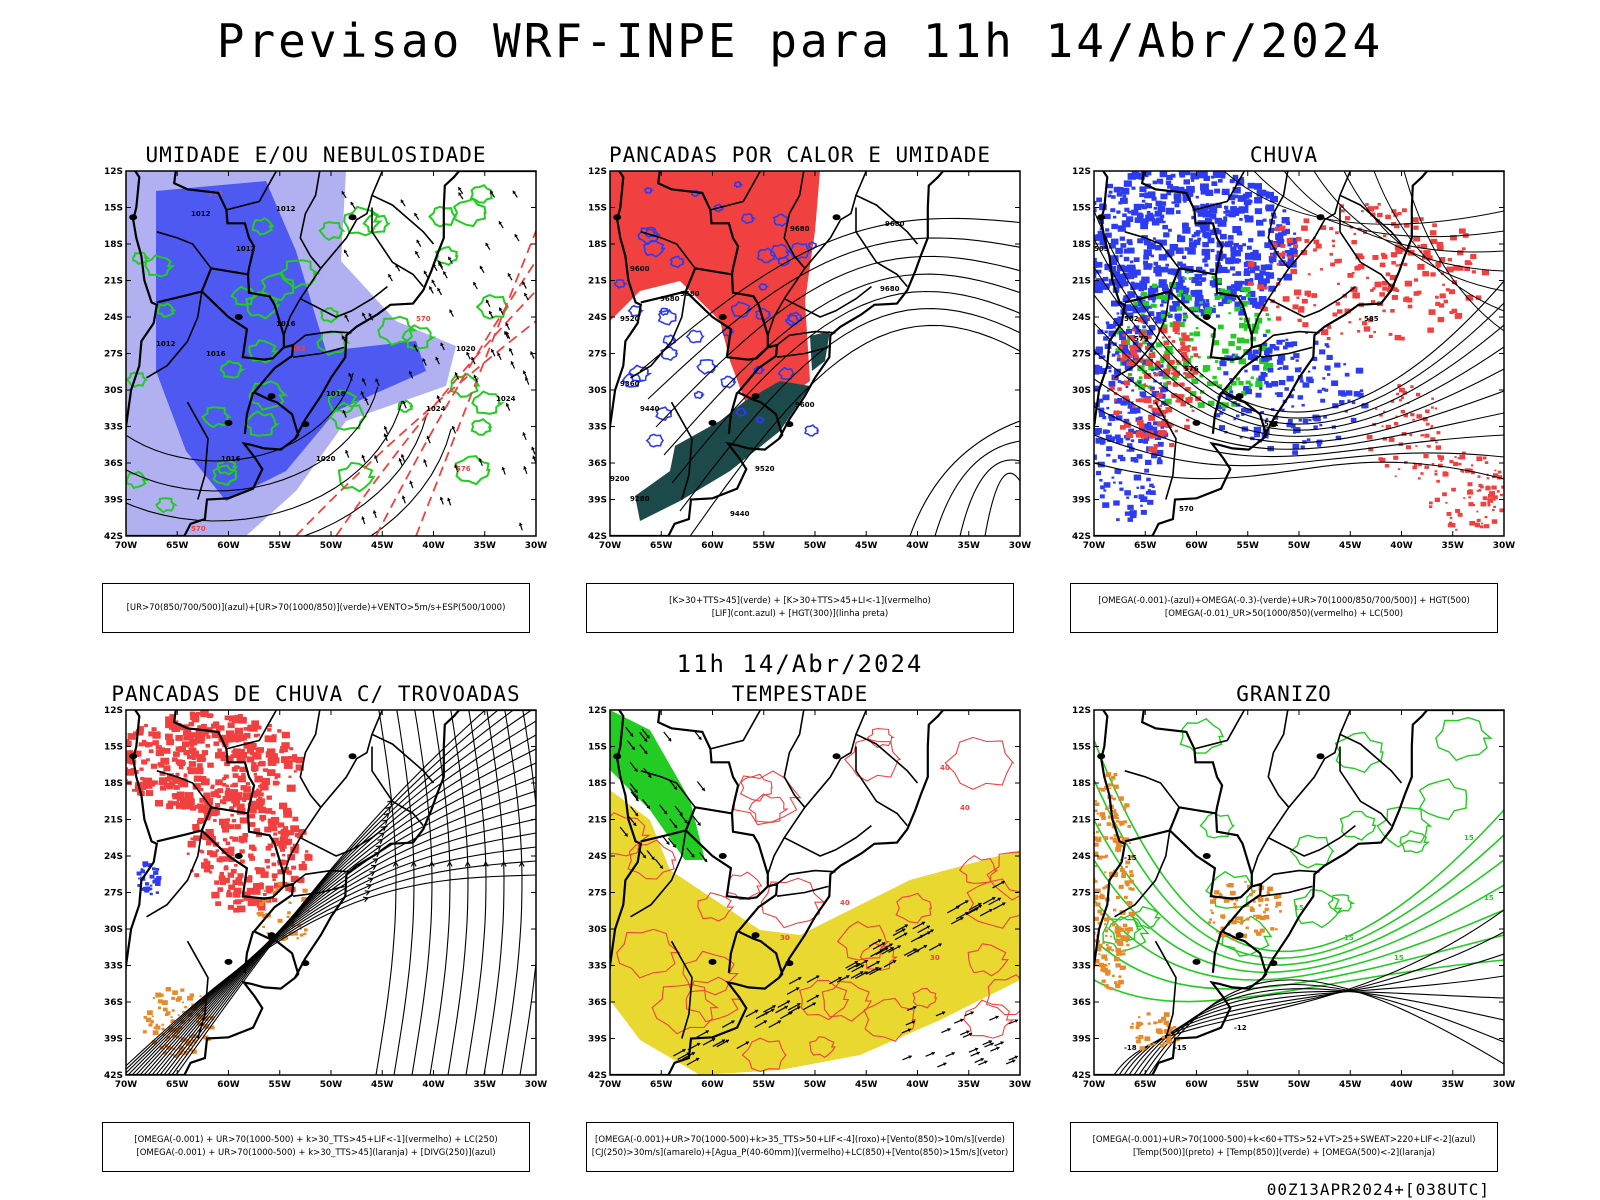 This screenshot has height=1200, width=1600. What do you see at coordinates (649, 190) in the screenshot?
I see `lif-blue-contour` at bounding box center [649, 190].